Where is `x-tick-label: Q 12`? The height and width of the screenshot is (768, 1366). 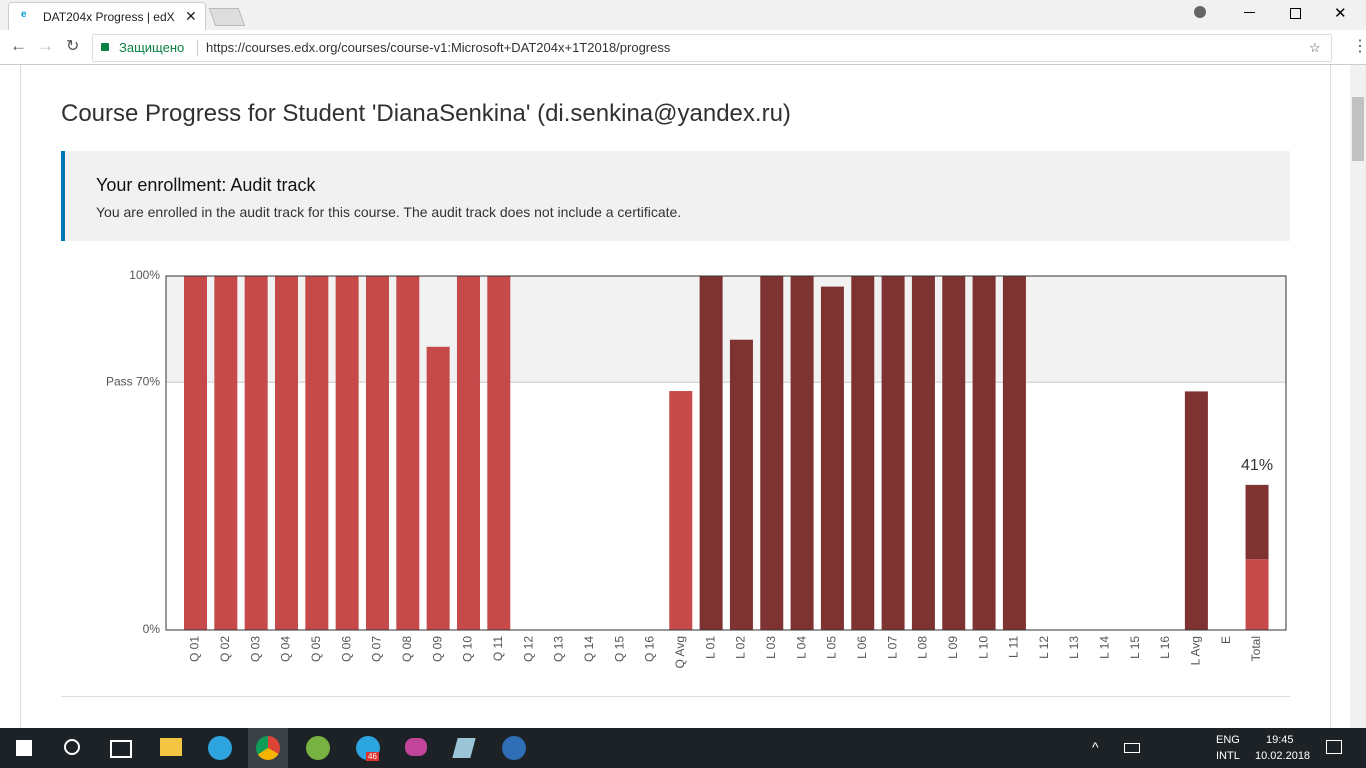 x-tick-label: Q 12 is located at coordinates (528, 649).